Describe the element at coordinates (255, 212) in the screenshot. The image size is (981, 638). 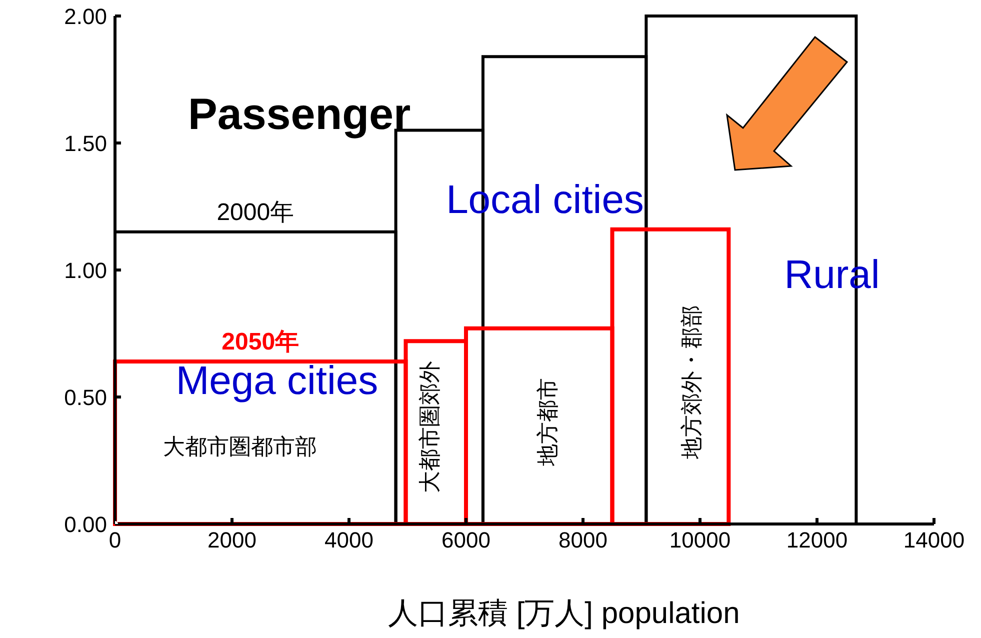
I see `series-label: 2000年` at that location.